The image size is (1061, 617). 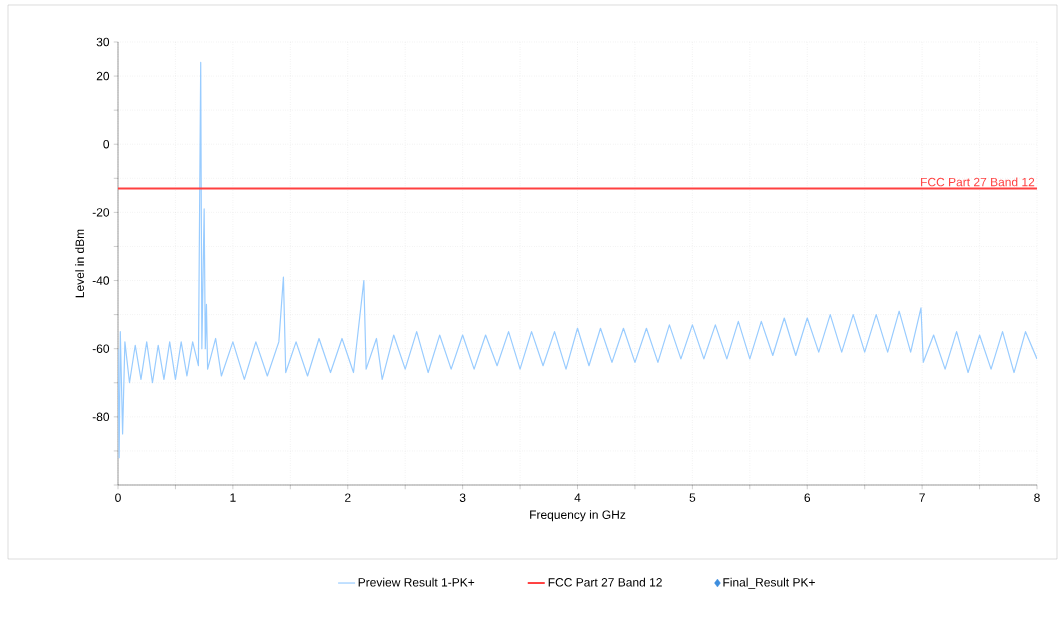 I want to click on y-tick-label: 20, so click(x=103, y=76).